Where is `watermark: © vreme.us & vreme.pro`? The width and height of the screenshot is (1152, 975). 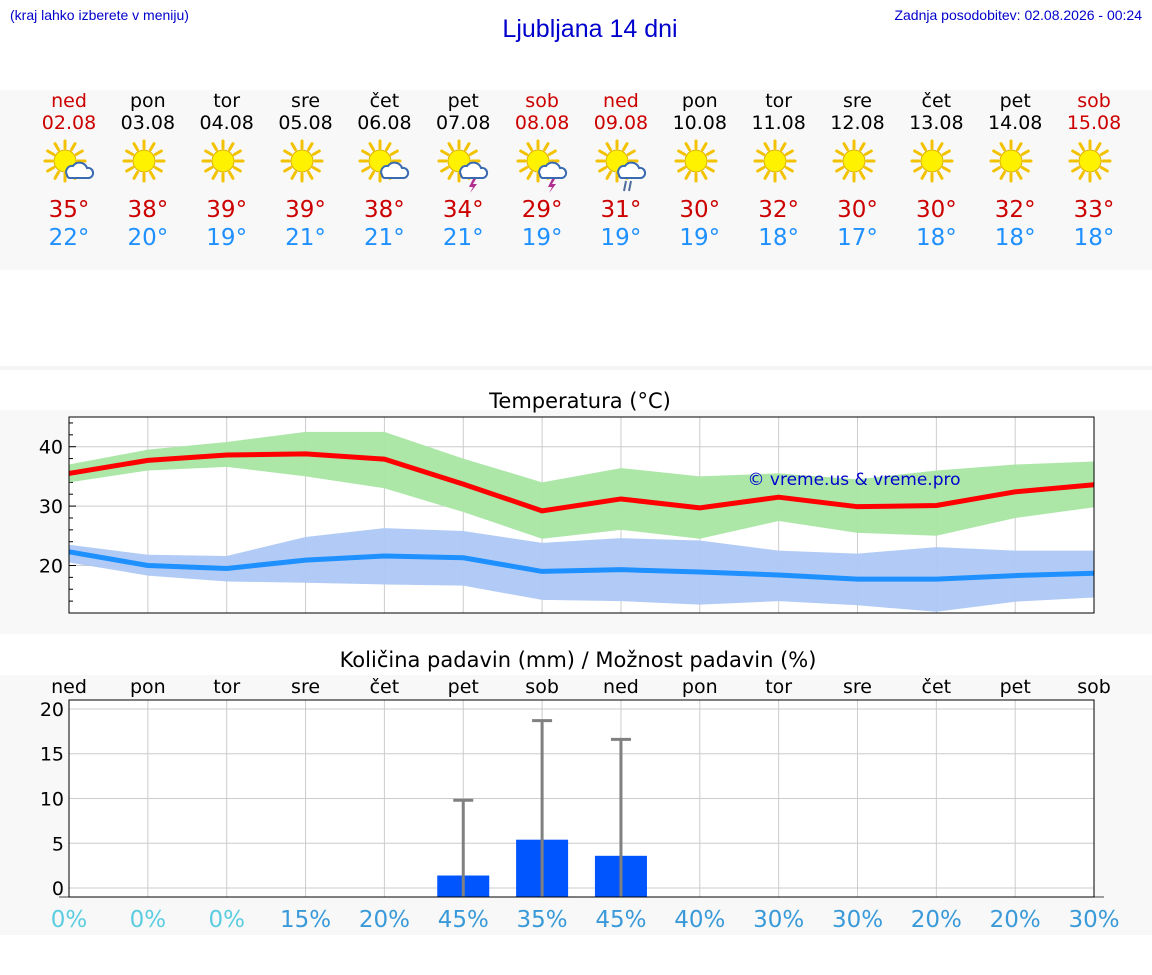 watermark: © vreme.us & vreme.pro is located at coordinates (853, 480).